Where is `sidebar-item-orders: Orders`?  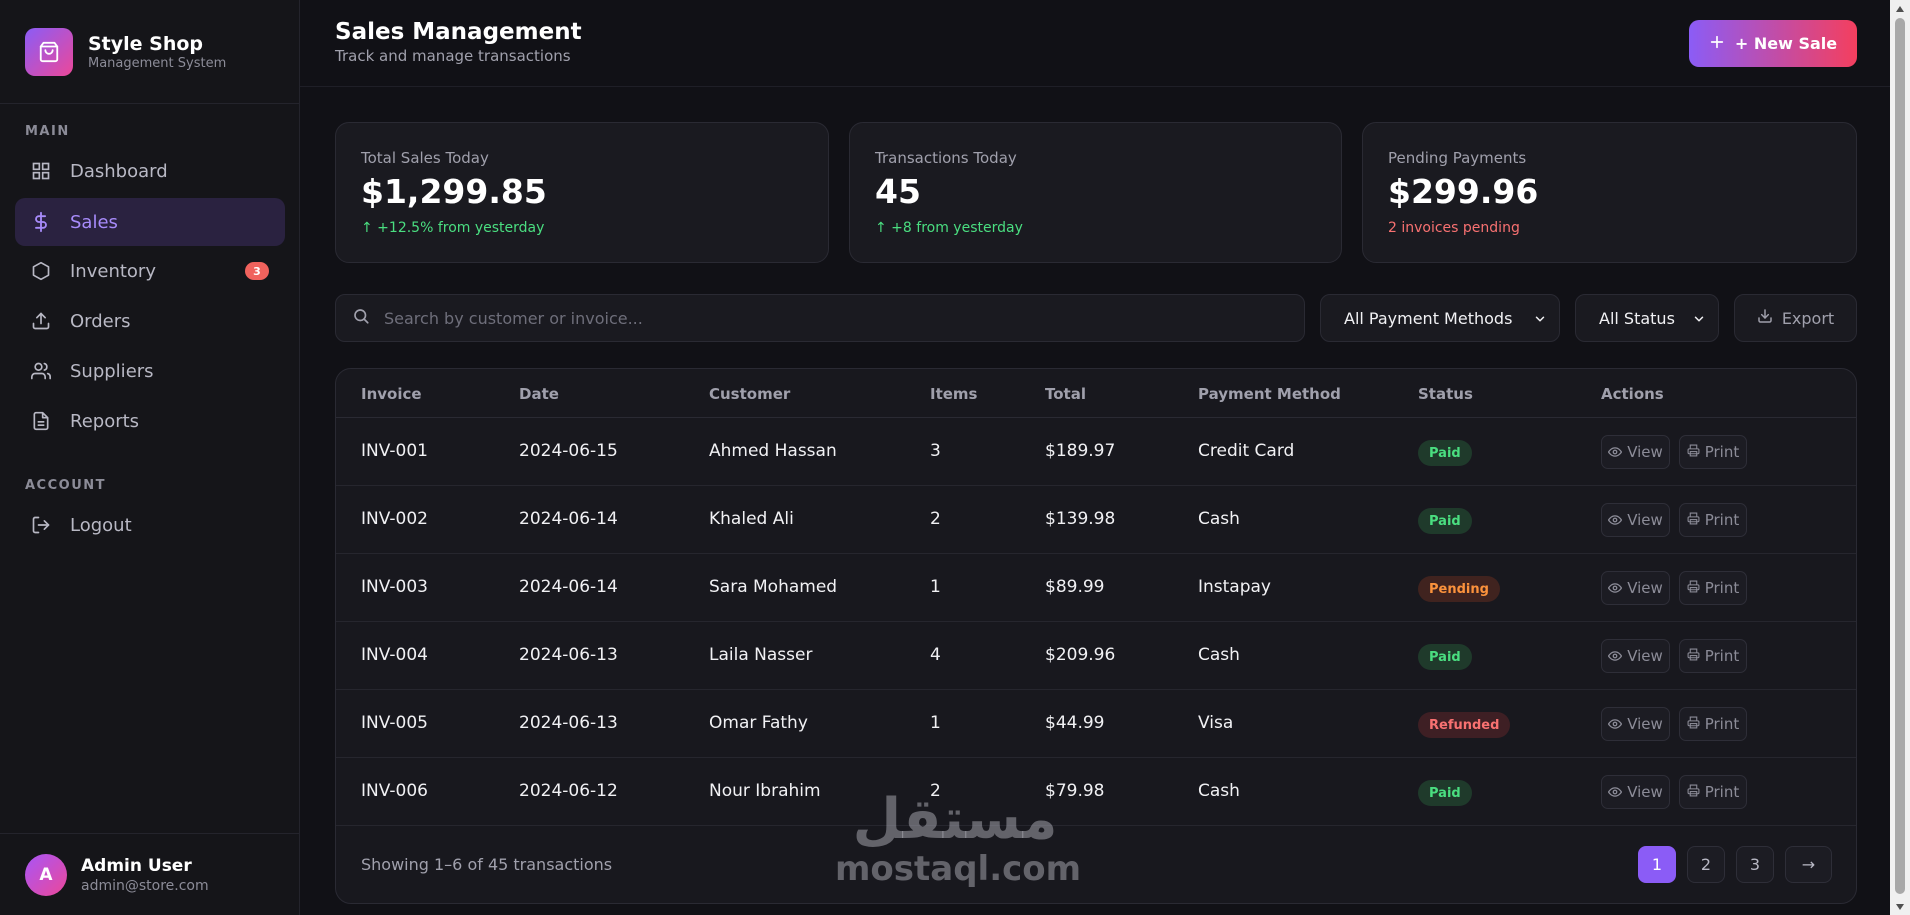 sidebar-item-orders: Orders is located at coordinates (150, 321).